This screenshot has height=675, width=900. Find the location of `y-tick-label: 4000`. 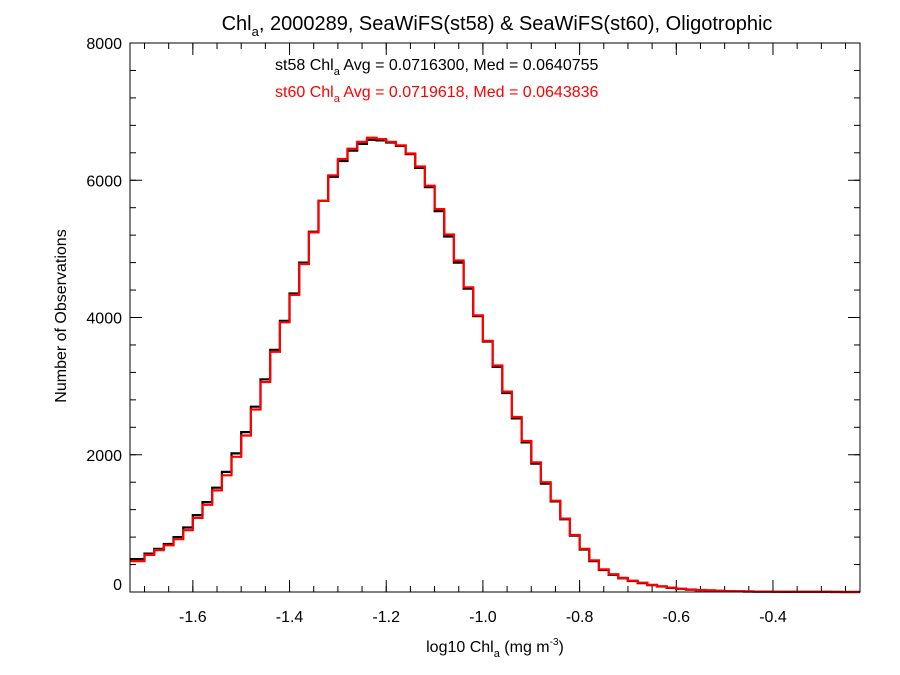

y-tick-label: 4000 is located at coordinates (104, 319).